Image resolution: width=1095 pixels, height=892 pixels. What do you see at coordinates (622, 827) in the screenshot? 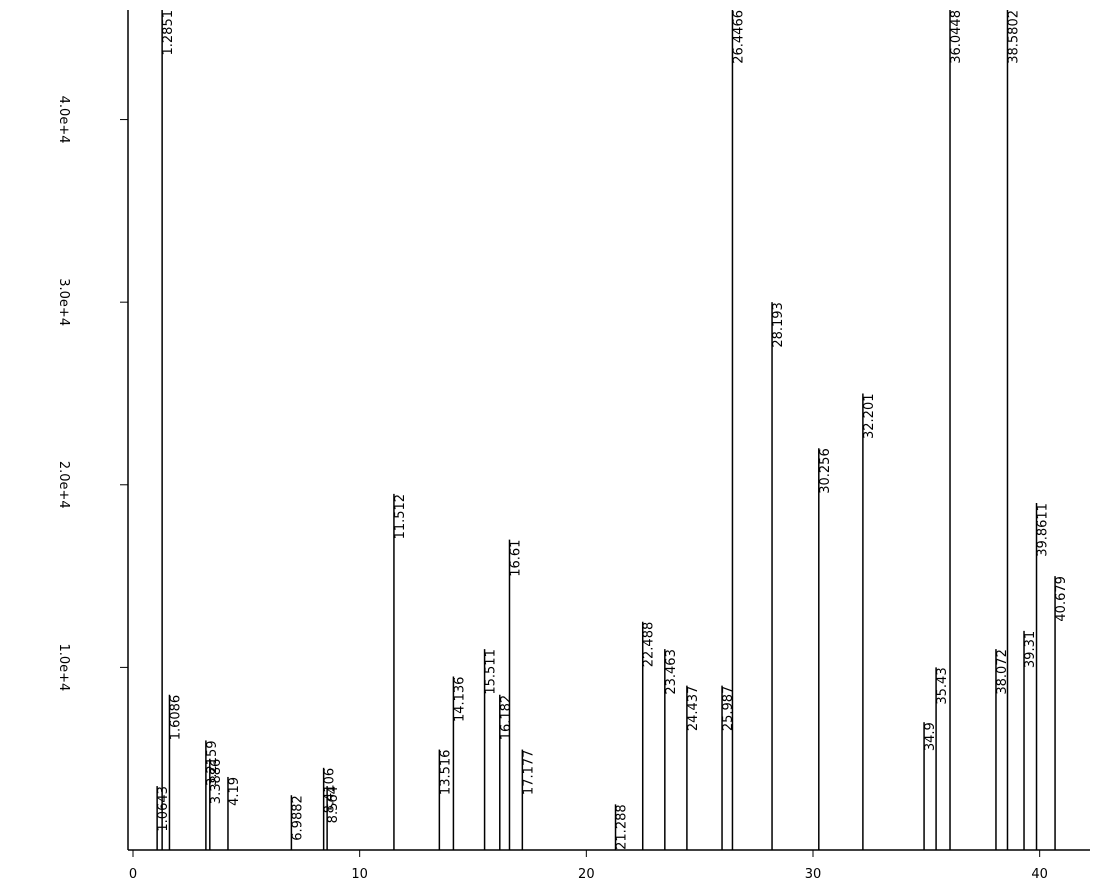
I see `peak-label: 21.288` at bounding box center [622, 827].